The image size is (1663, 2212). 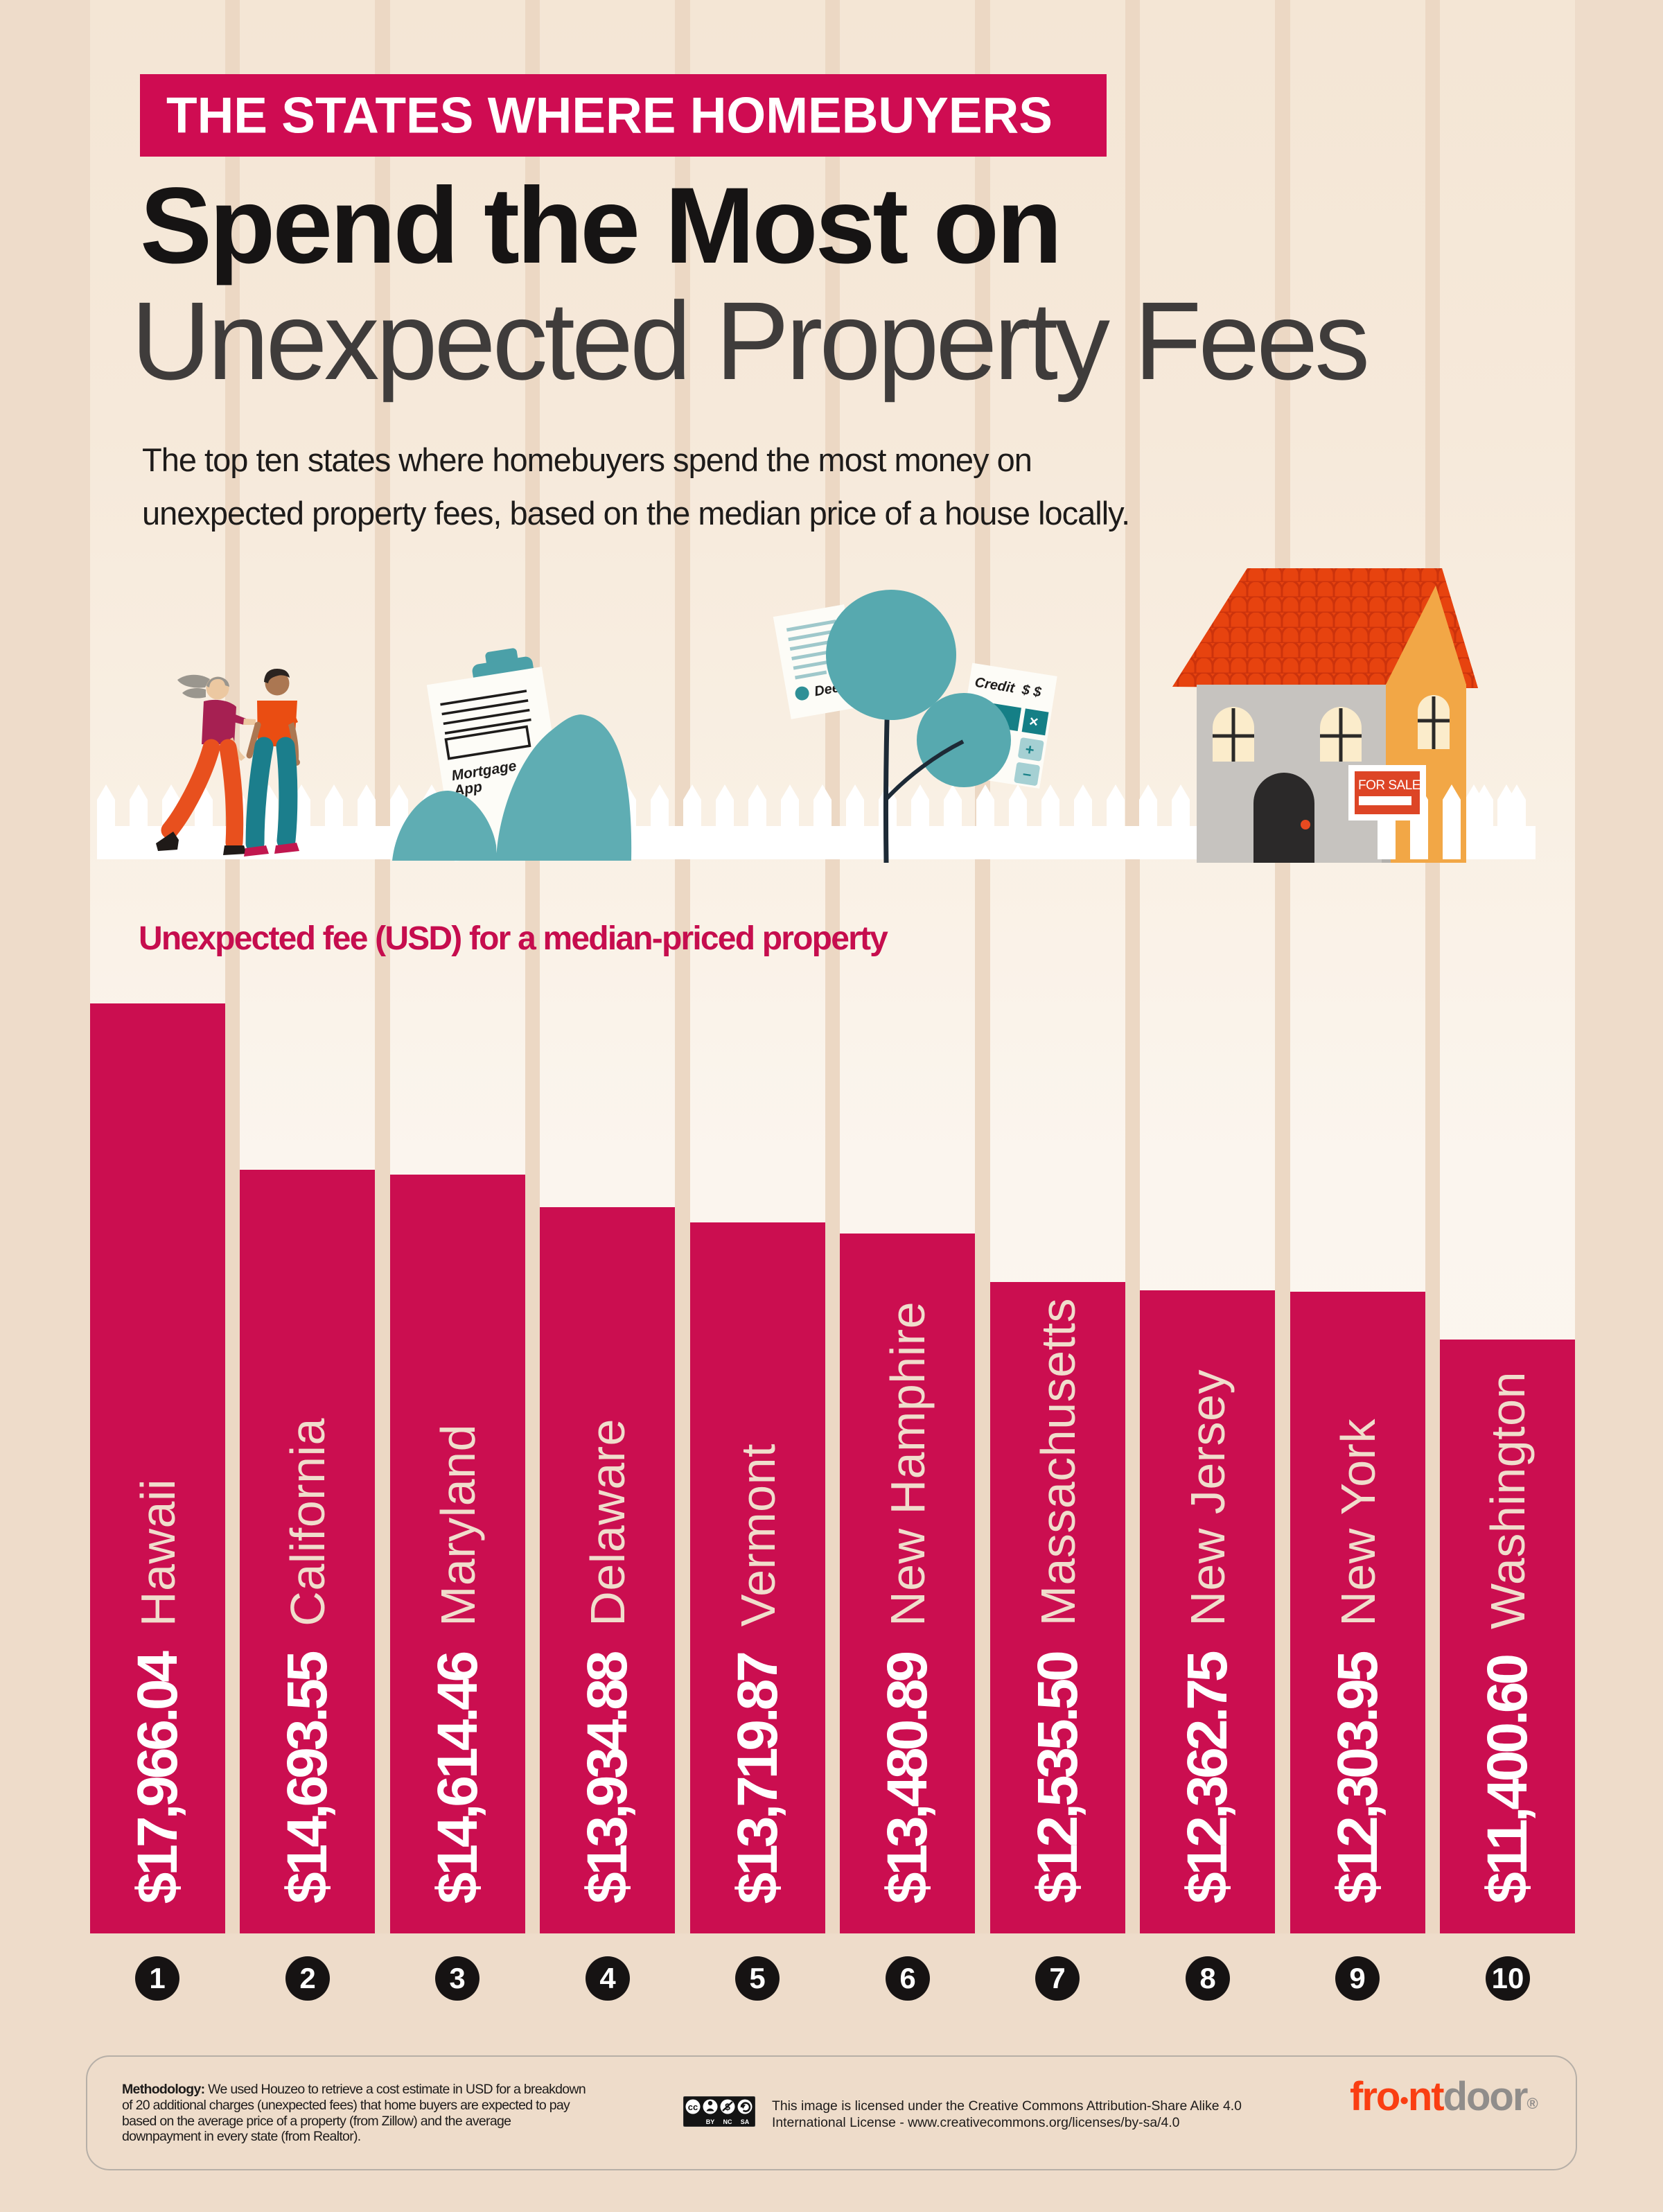 I want to click on svg-text: BY, so click(x=710, y=2121).